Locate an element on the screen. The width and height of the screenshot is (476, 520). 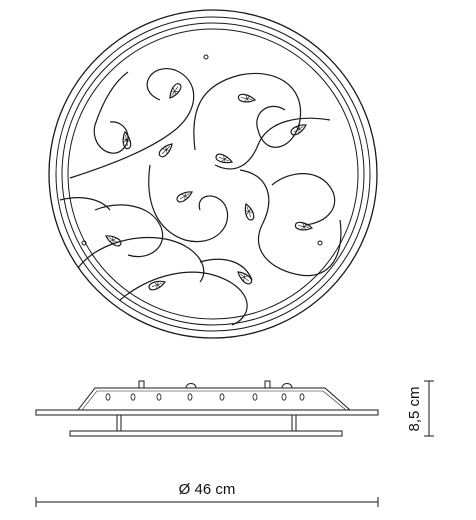
height-label: 8,5 cm is located at coordinates (414, 408).